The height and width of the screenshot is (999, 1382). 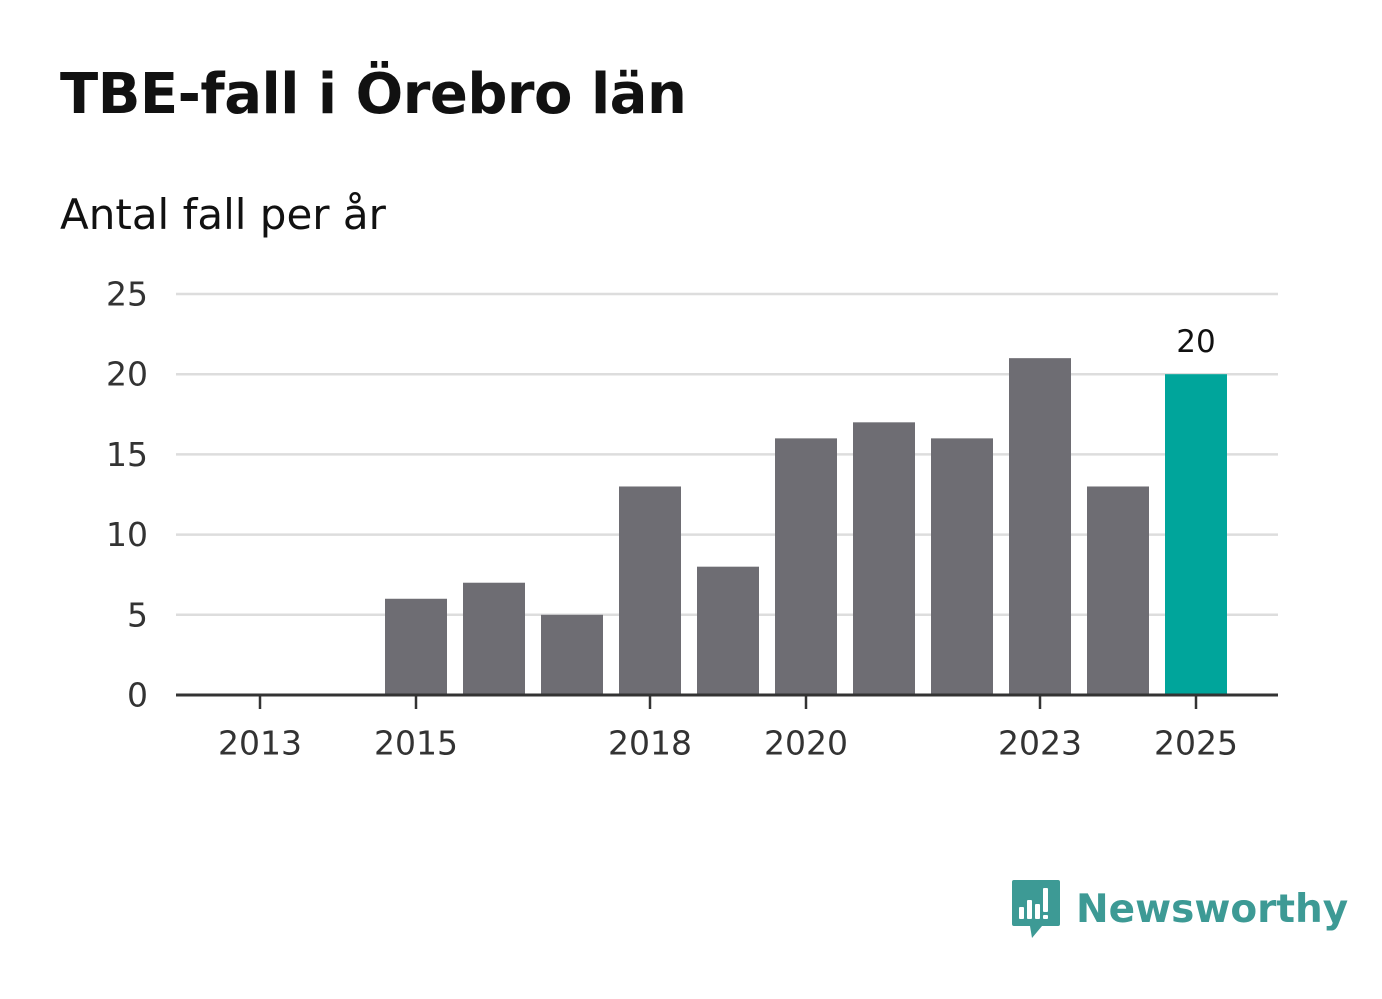 What do you see at coordinates (806, 743) in the screenshot?
I see `x-tick-label: 2020` at bounding box center [806, 743].